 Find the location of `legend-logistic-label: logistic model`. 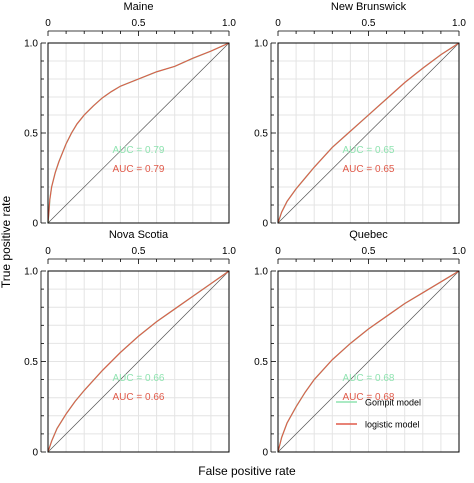

legend-logistic-label: logistic model is located at coordinates (392, 425).